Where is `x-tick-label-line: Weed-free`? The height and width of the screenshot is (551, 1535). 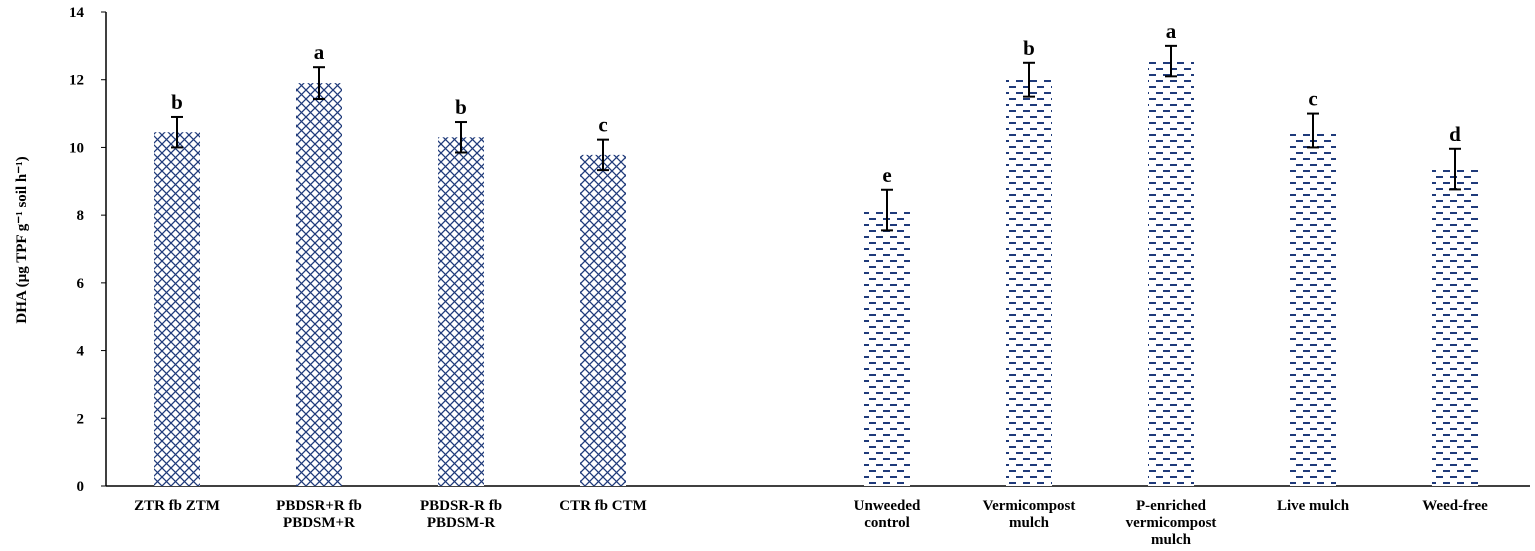
x-tick-label-line: Weed-free is located at coordinates (1455, 506).